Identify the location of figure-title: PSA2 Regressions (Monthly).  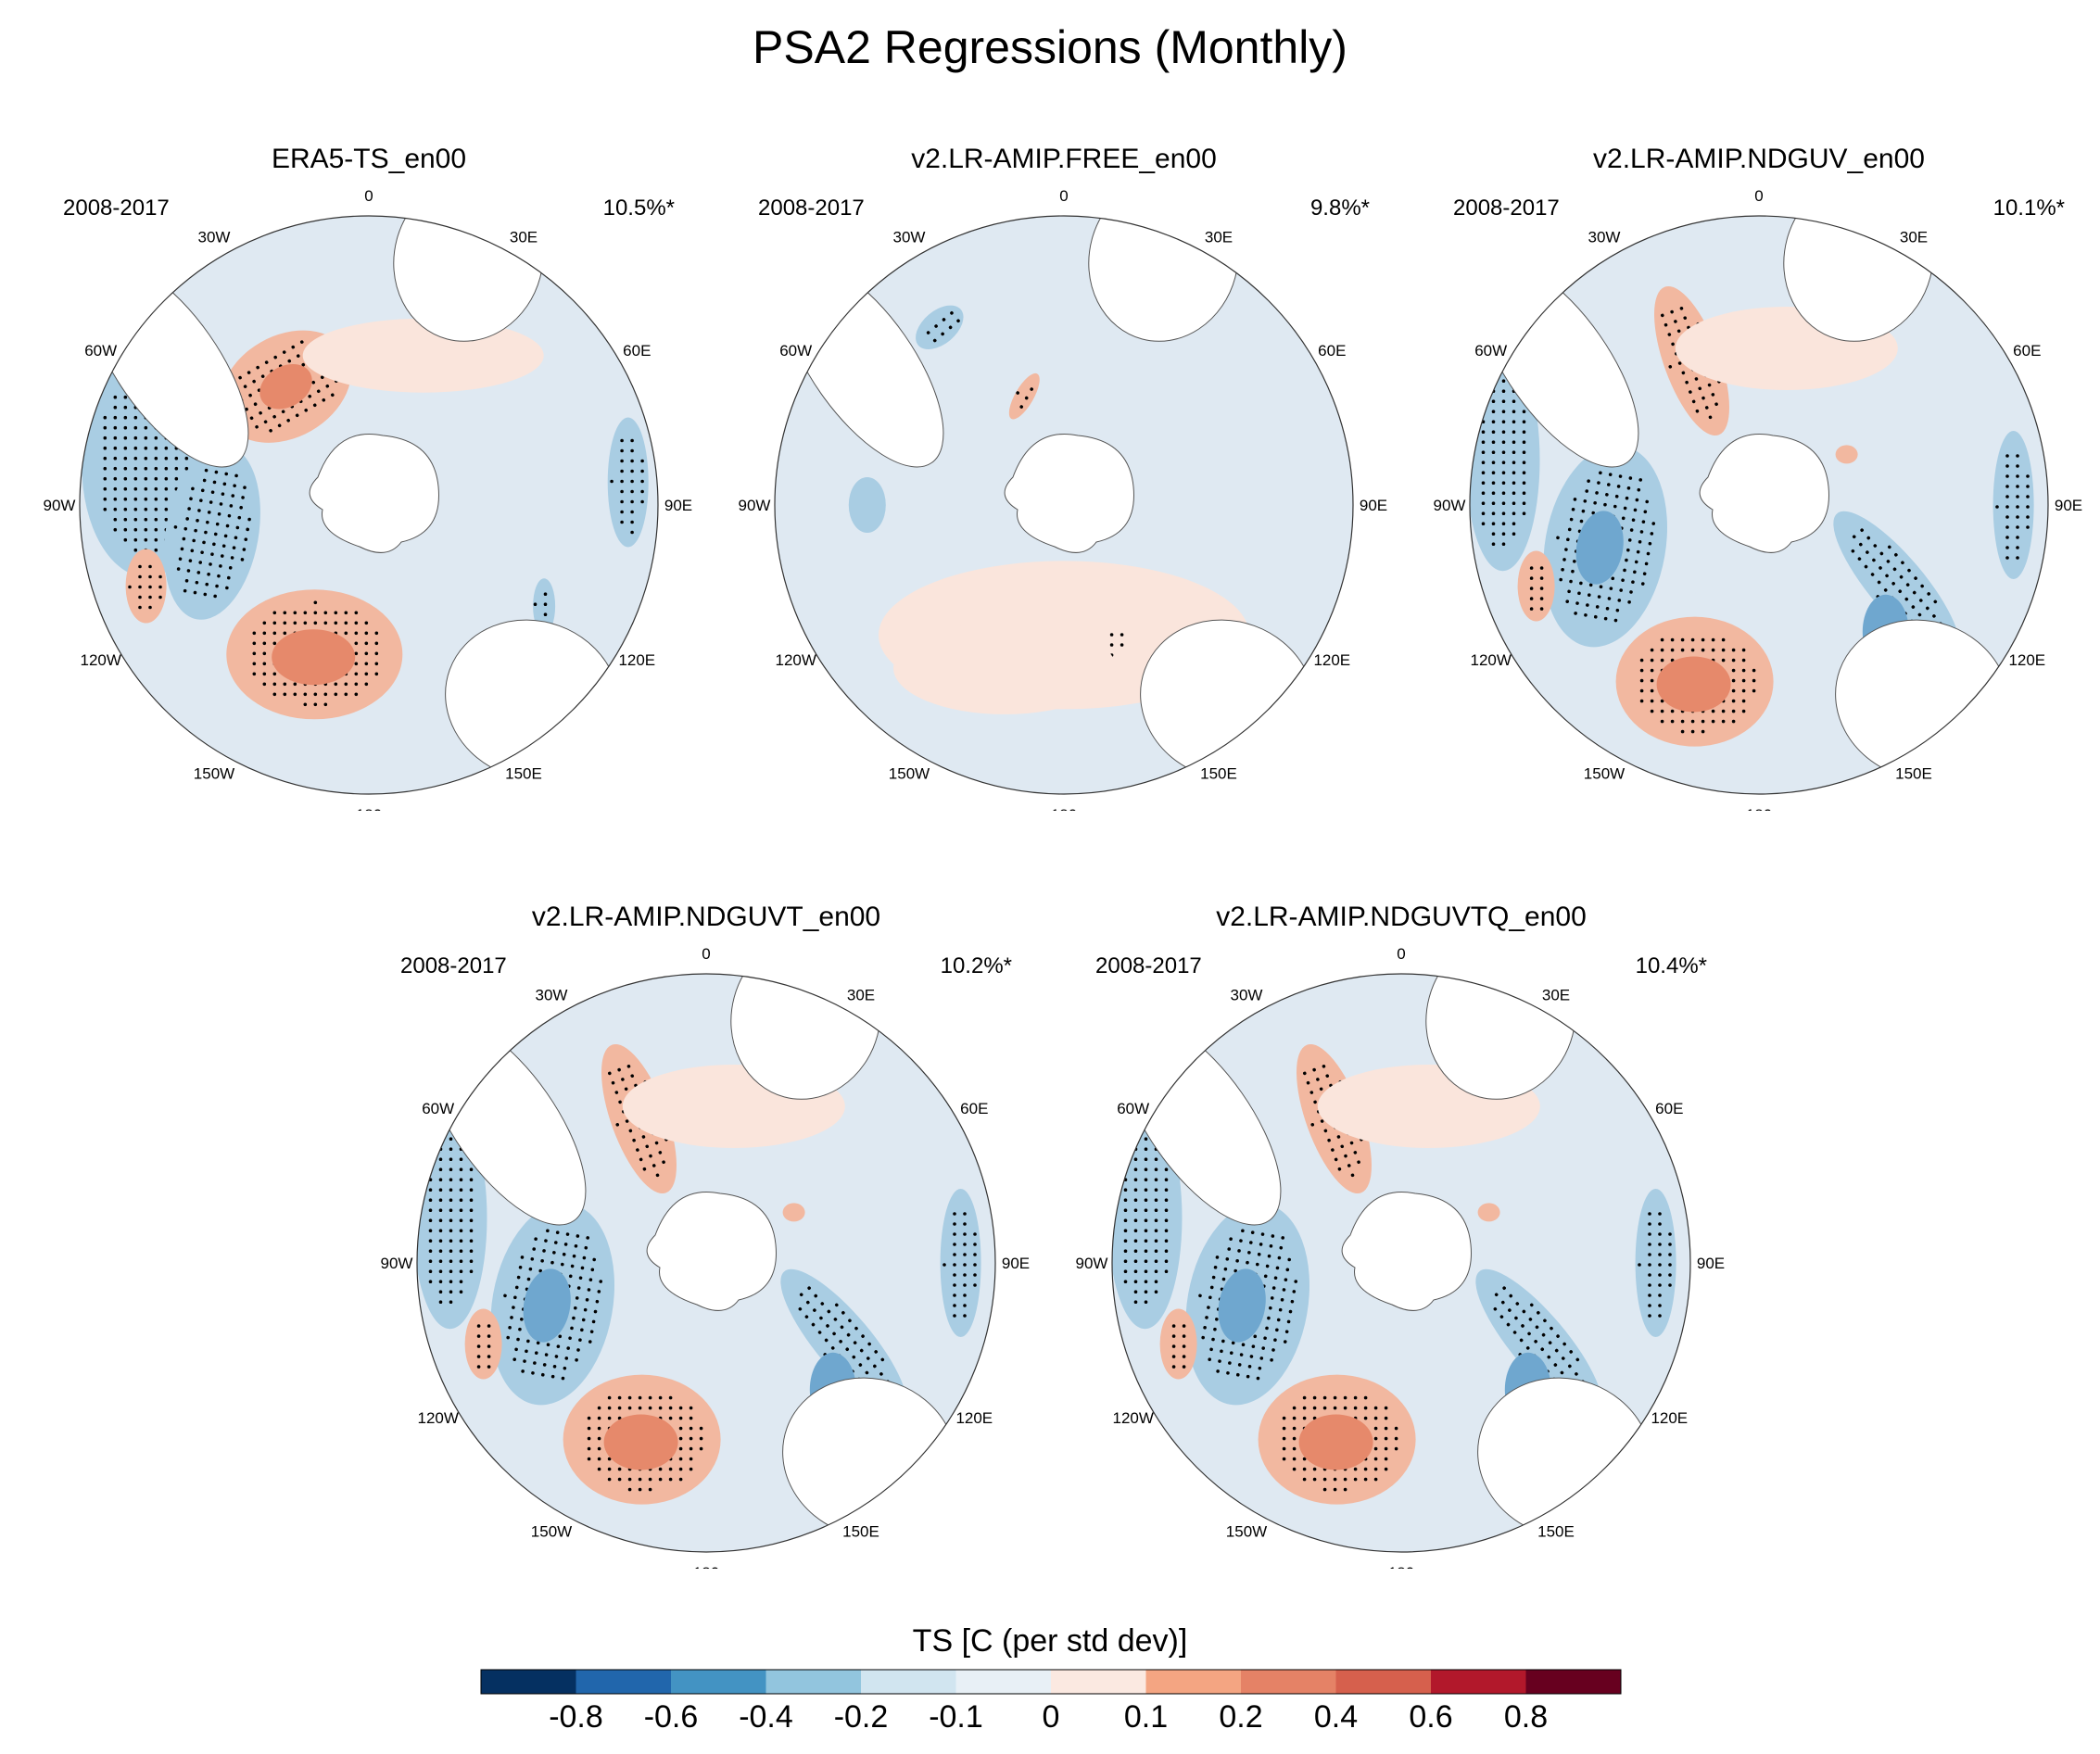
(1050, 47).